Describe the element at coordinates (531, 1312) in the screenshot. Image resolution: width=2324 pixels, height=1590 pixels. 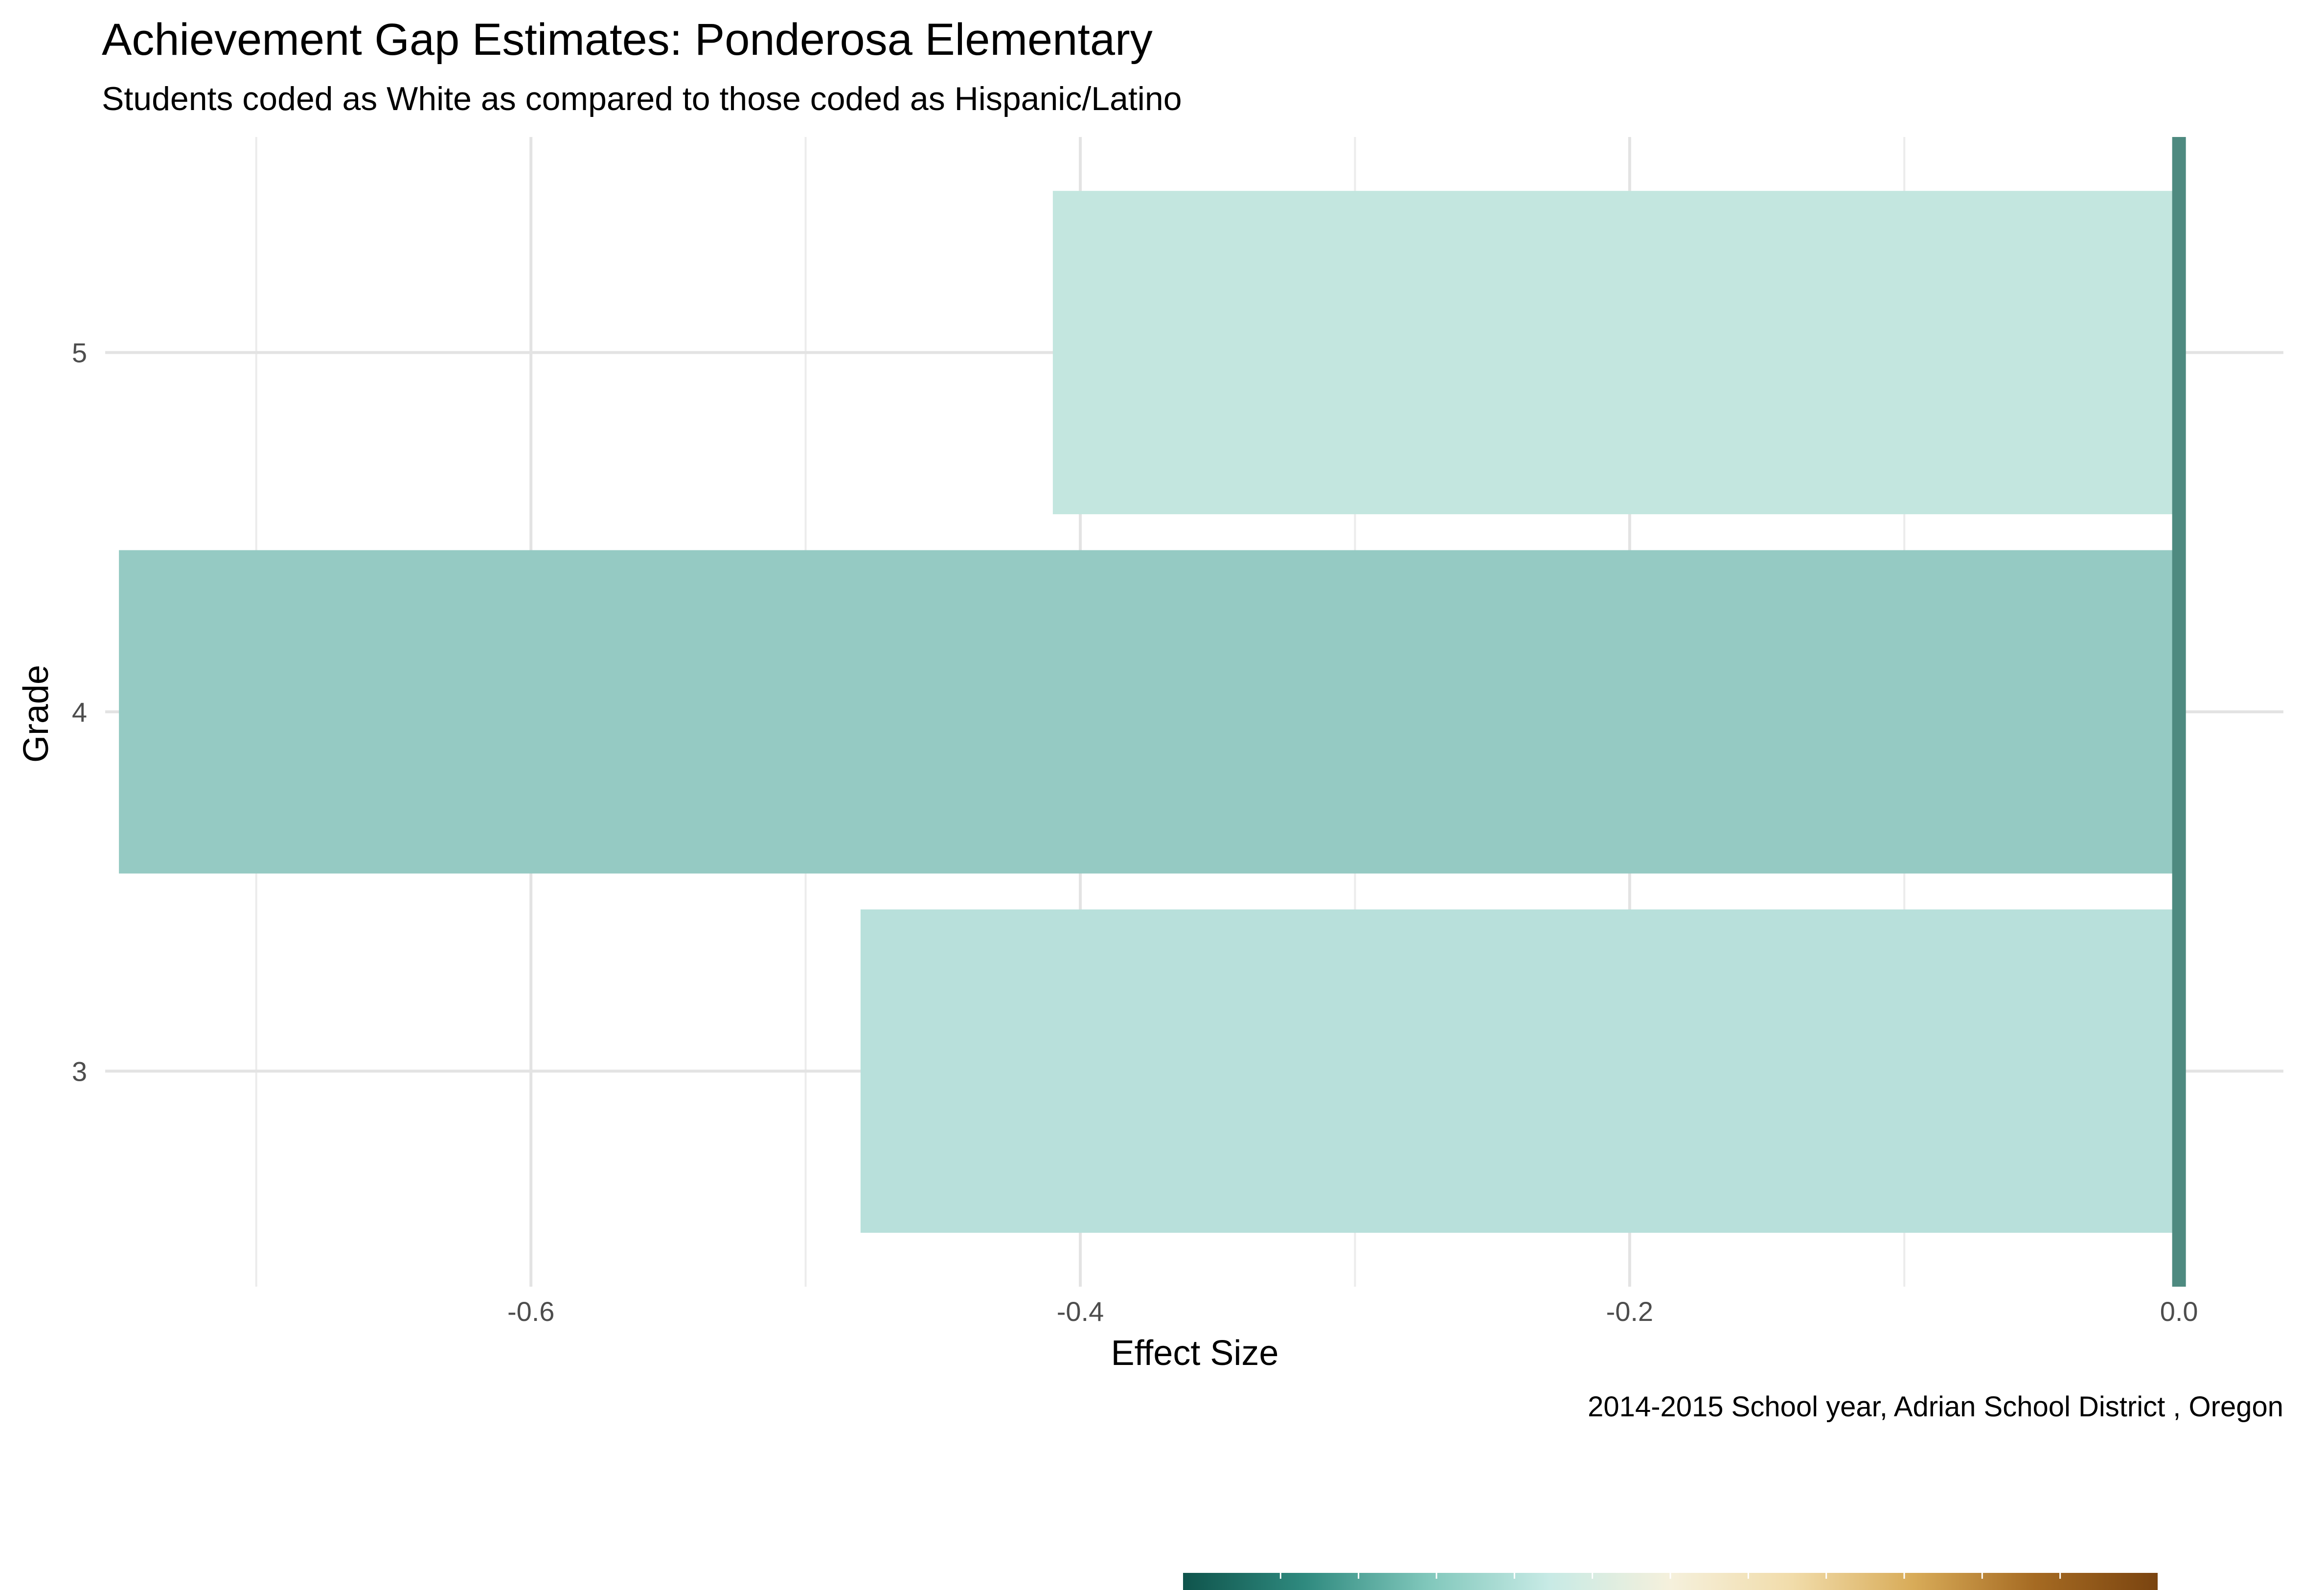
I see `x-tick-label: -0.6` at that location.